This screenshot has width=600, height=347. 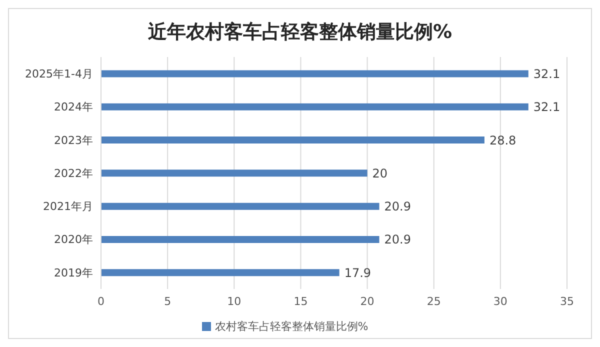 I want to click on data-label: 28.8, so click(x=502, y=140).